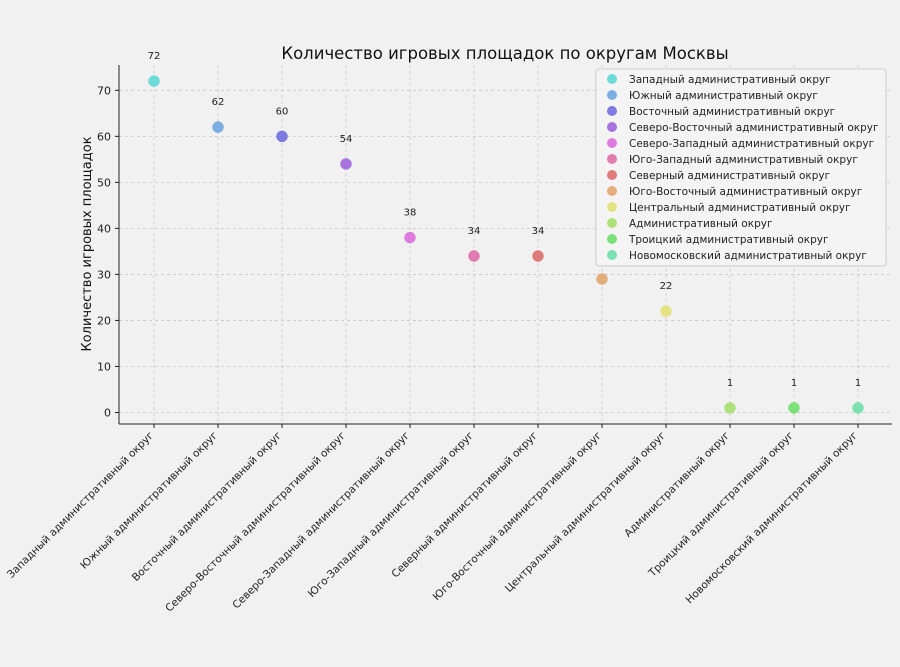 The image size is (900, 667). What do you see at coordinates (87, 243) in the screenshot?
I see `y-axis-label: Количество игровых площадок` at bounding box center [87, 243].